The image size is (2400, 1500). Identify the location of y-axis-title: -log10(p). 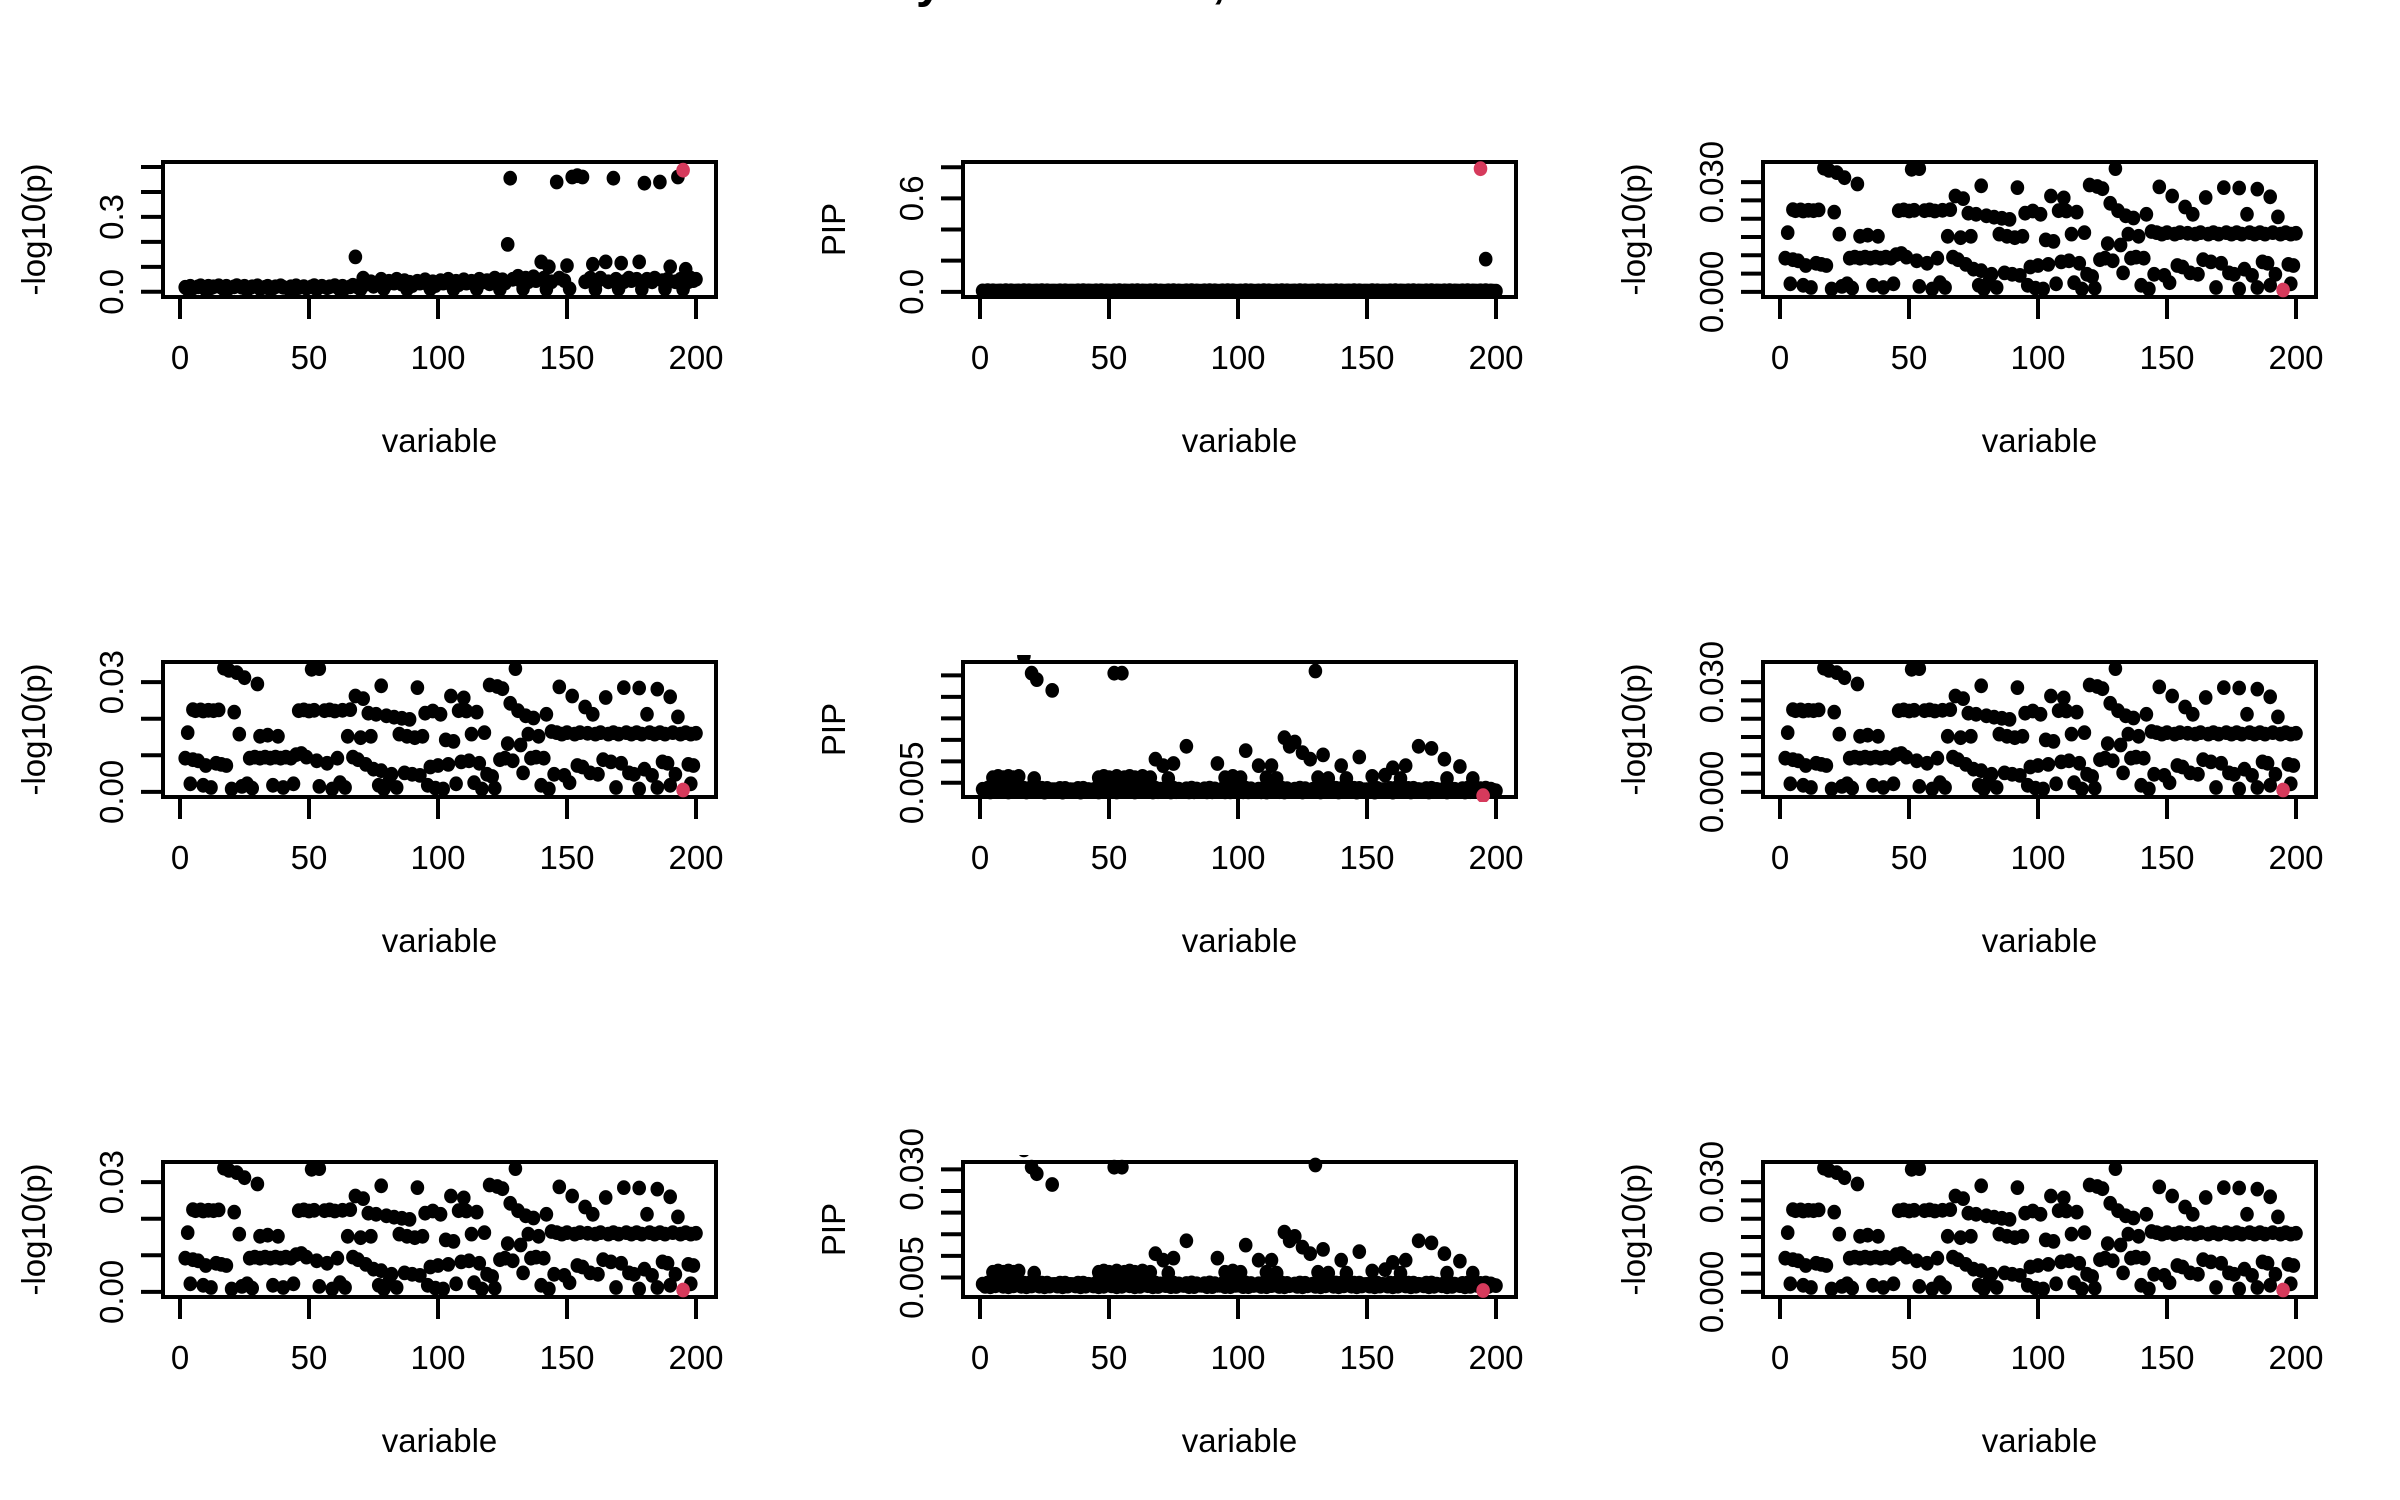
(1633, 229).